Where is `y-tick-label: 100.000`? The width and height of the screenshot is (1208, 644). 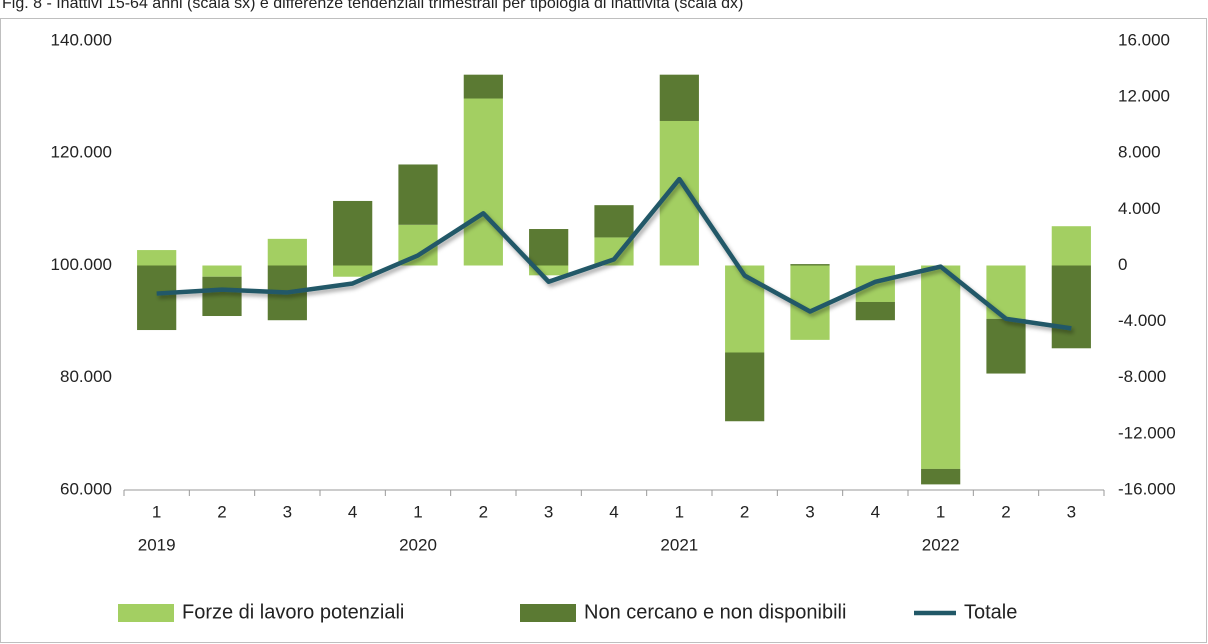
y-tick-label: 100.000 is located at coordinates (81, 264).